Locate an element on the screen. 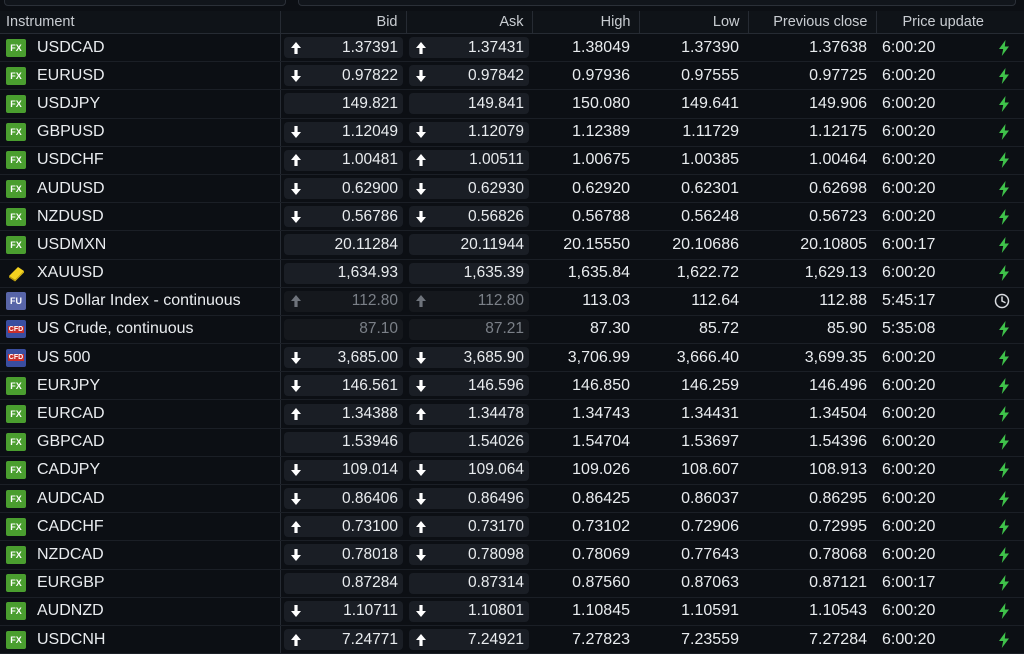 The height and width of the screenshot is (654, 1024). bid-cell: 0.97822 is located at coordinates (343, 76).